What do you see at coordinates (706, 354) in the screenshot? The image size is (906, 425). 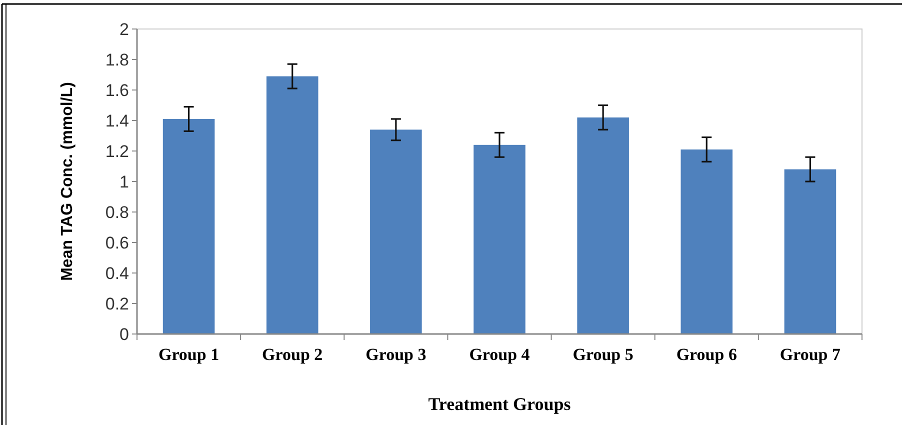 I see `x-tick-label: Group 6` at bounding box center [706, 354].